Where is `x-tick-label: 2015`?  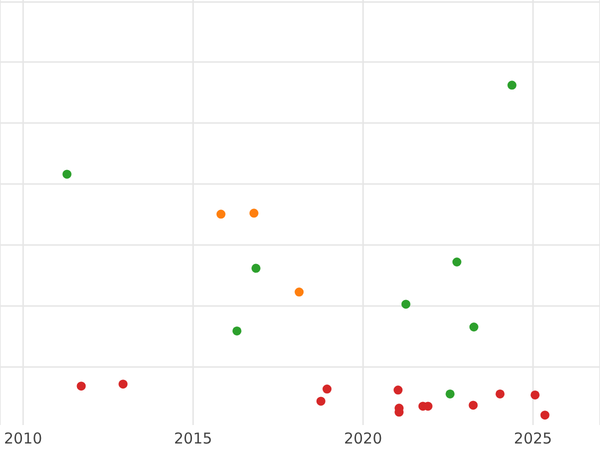
x-tick-label: 2015 is located at coordinates (193, 439).